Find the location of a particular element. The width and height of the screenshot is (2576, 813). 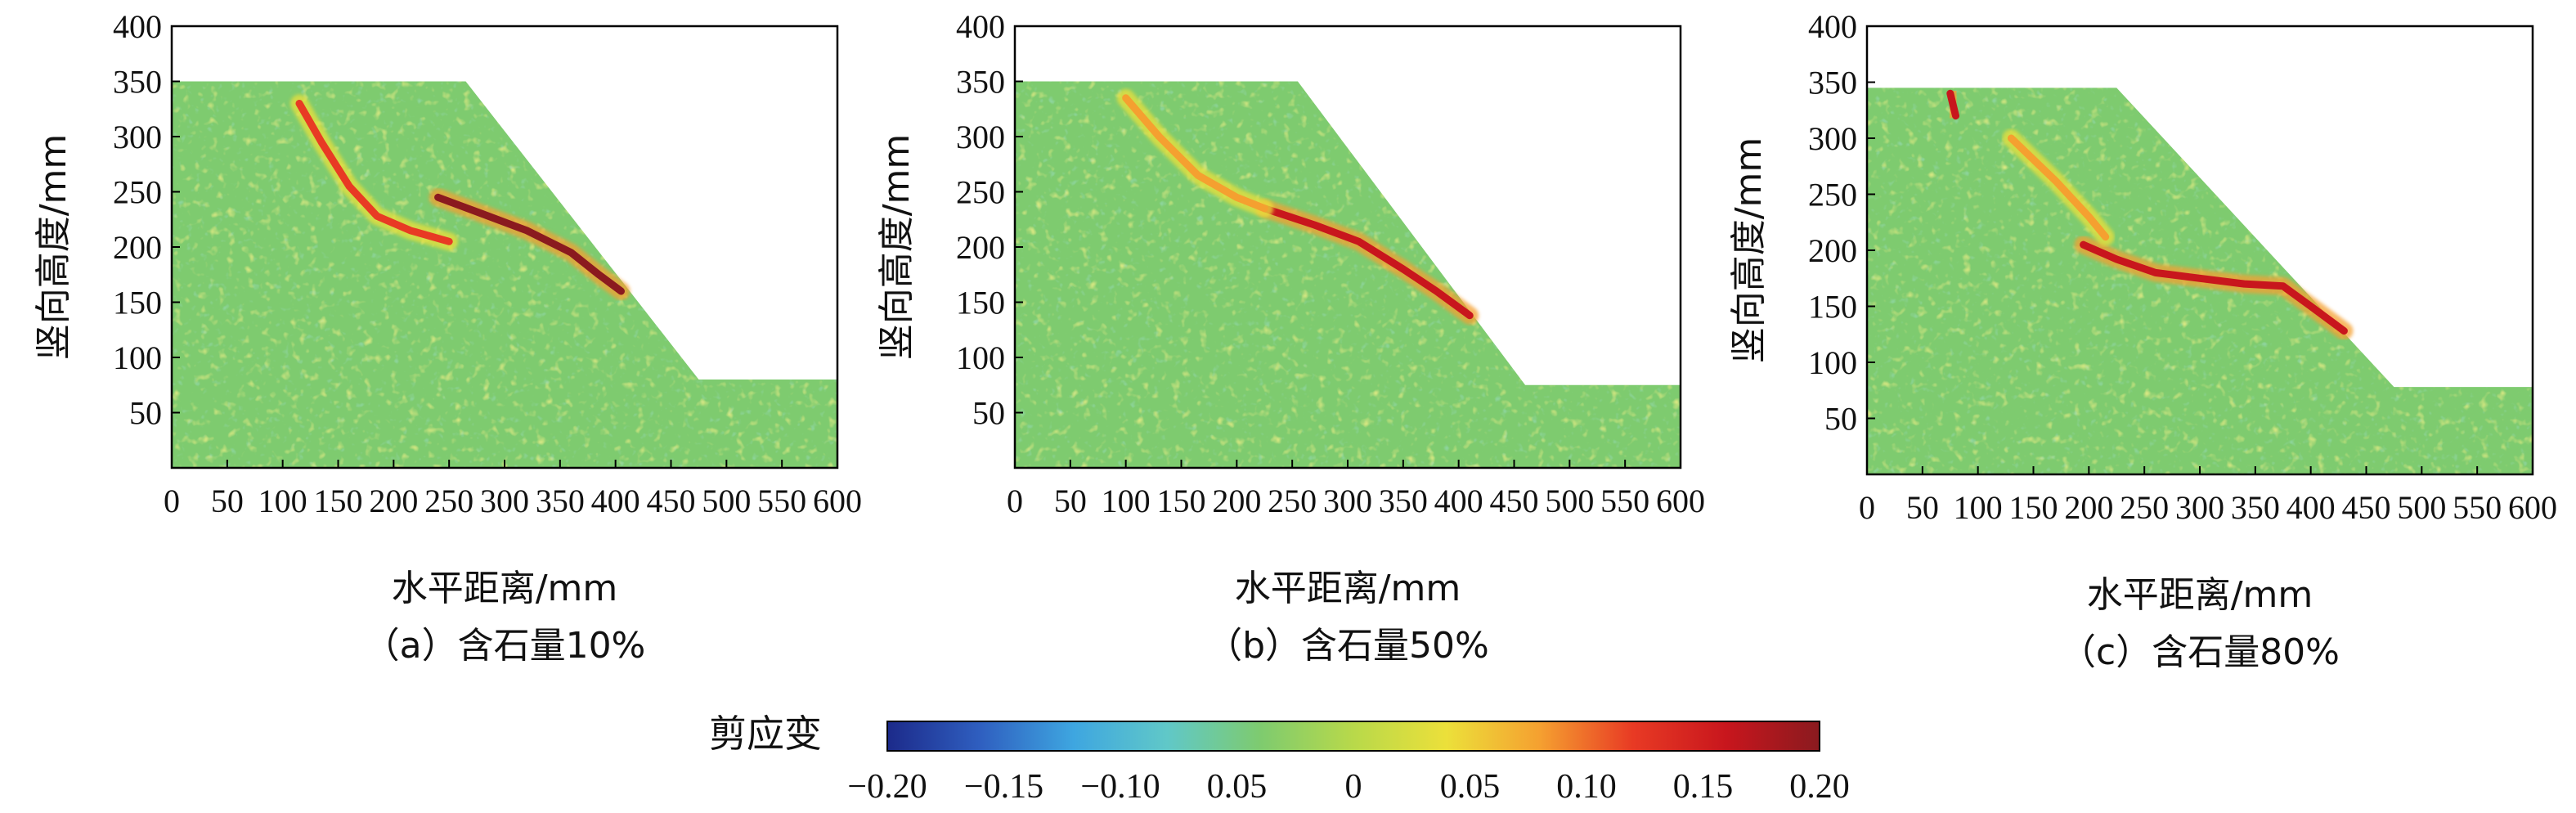

panel-caption: （c）含石量80% is located at coordinates (2200, 652).